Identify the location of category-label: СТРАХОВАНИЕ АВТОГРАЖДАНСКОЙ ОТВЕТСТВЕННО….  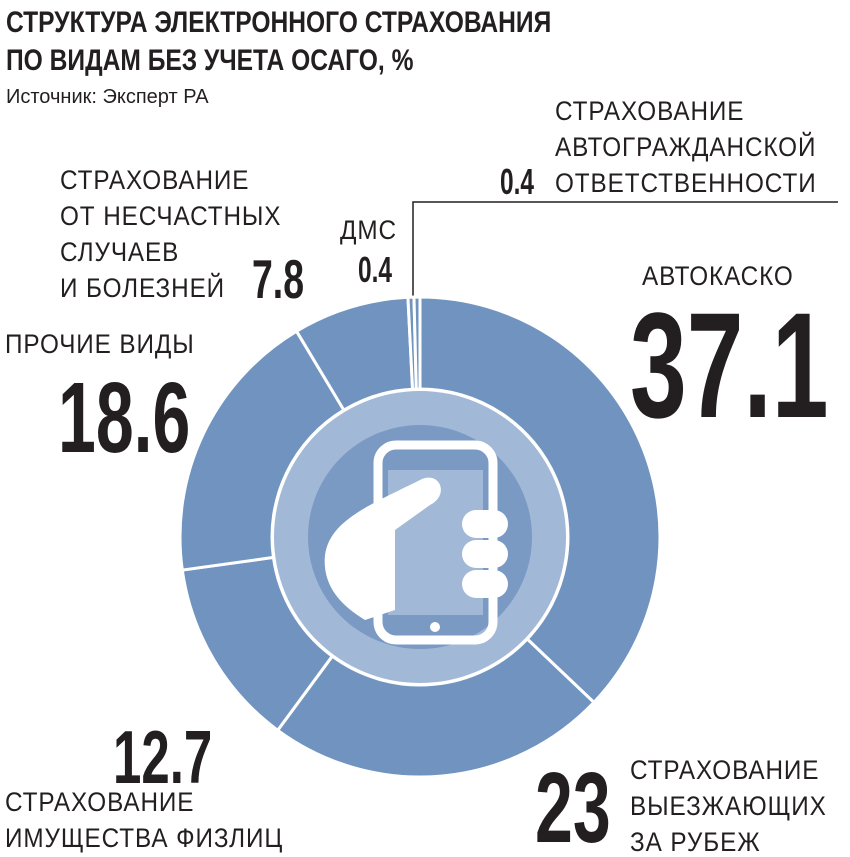
(686, 147).